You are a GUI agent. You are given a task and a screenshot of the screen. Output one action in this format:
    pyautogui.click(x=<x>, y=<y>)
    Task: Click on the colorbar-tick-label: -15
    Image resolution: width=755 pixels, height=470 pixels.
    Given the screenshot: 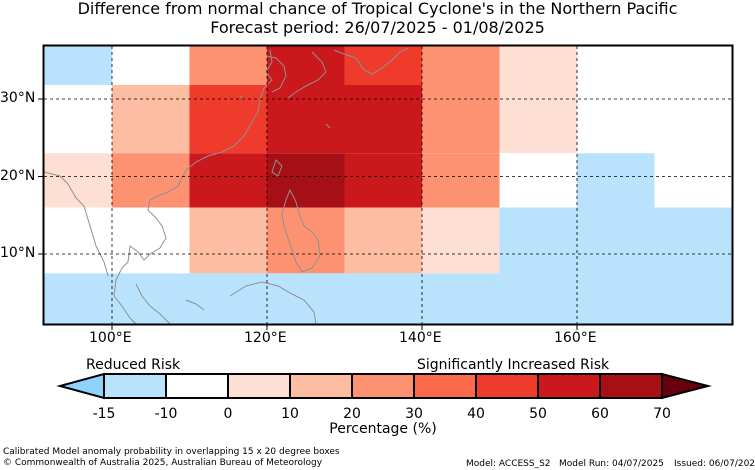 What is the action you would take?
    pyautogui.click(x=104, y=414)
    